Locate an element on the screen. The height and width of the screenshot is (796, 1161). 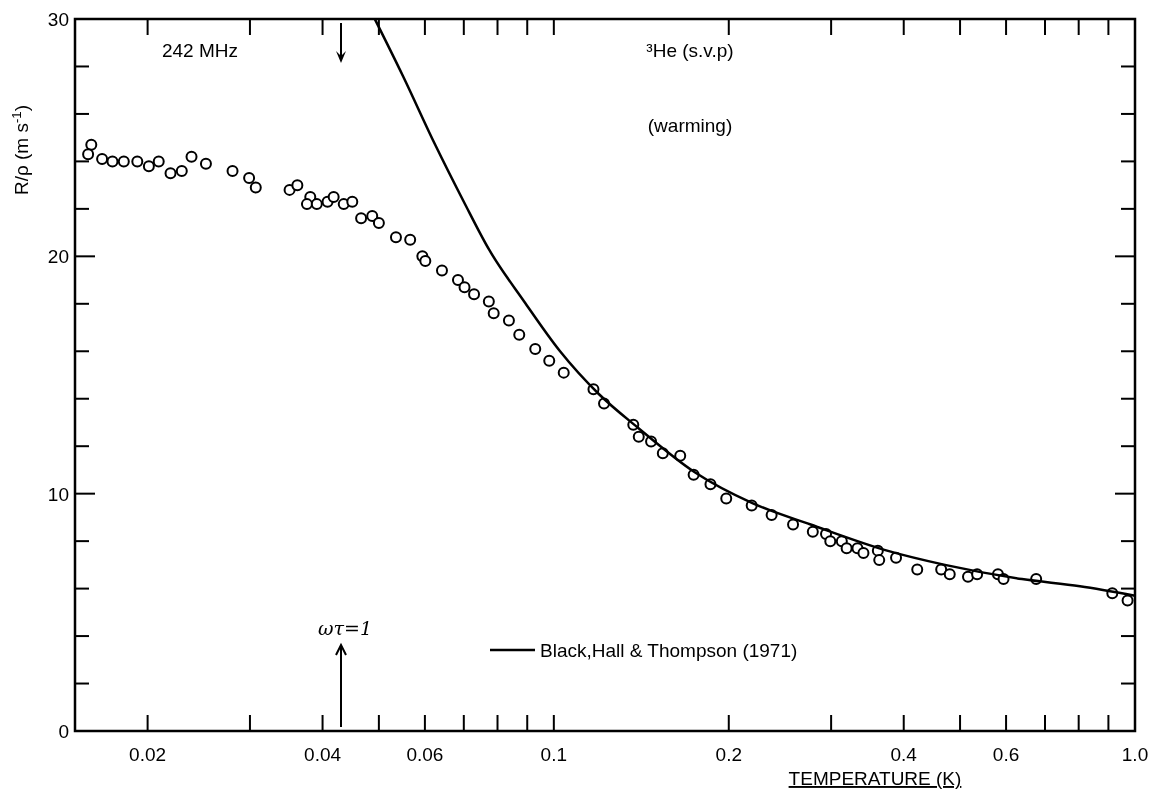
x-tick-label: 1.0 is located at coordinates (1135, 754).